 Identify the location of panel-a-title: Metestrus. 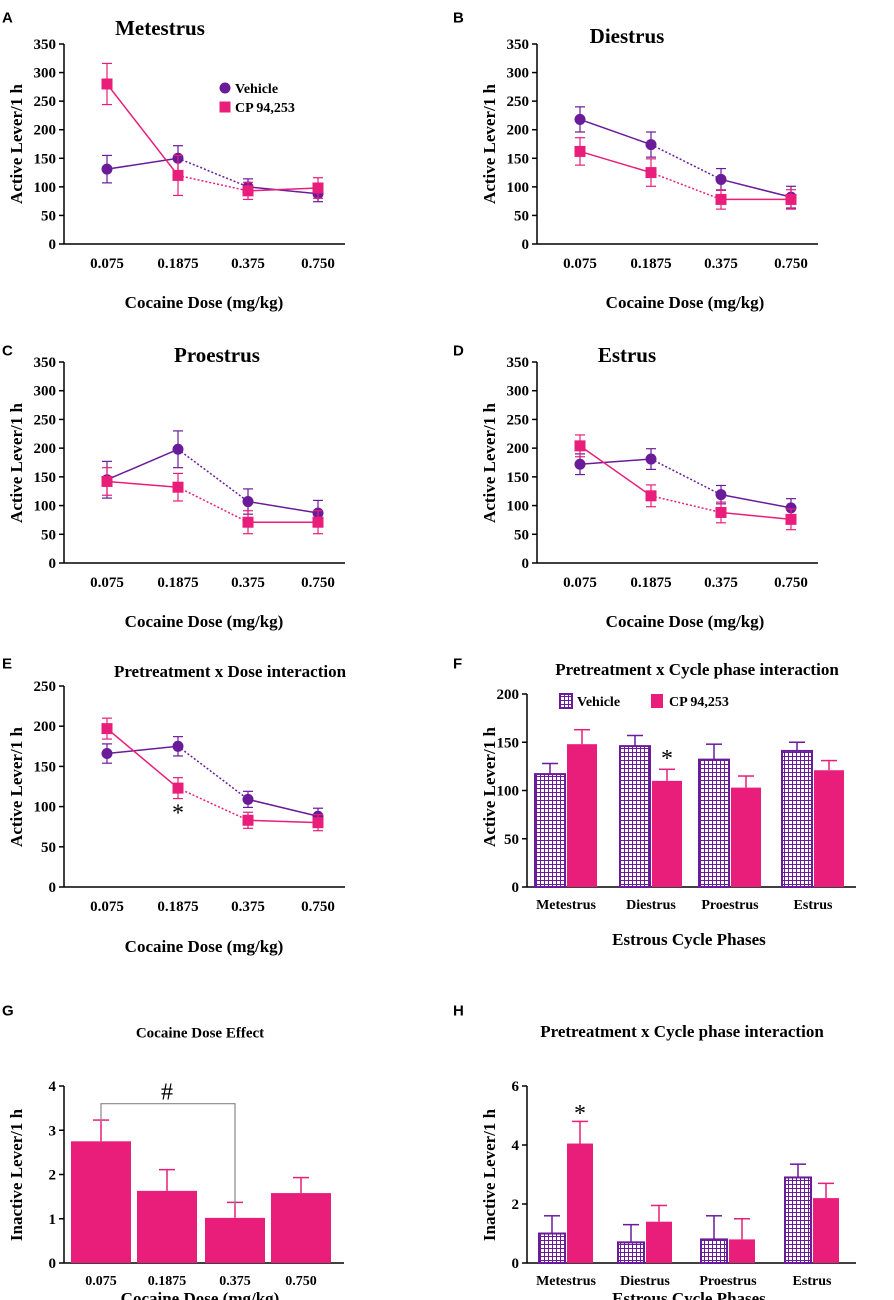
(160, 28).